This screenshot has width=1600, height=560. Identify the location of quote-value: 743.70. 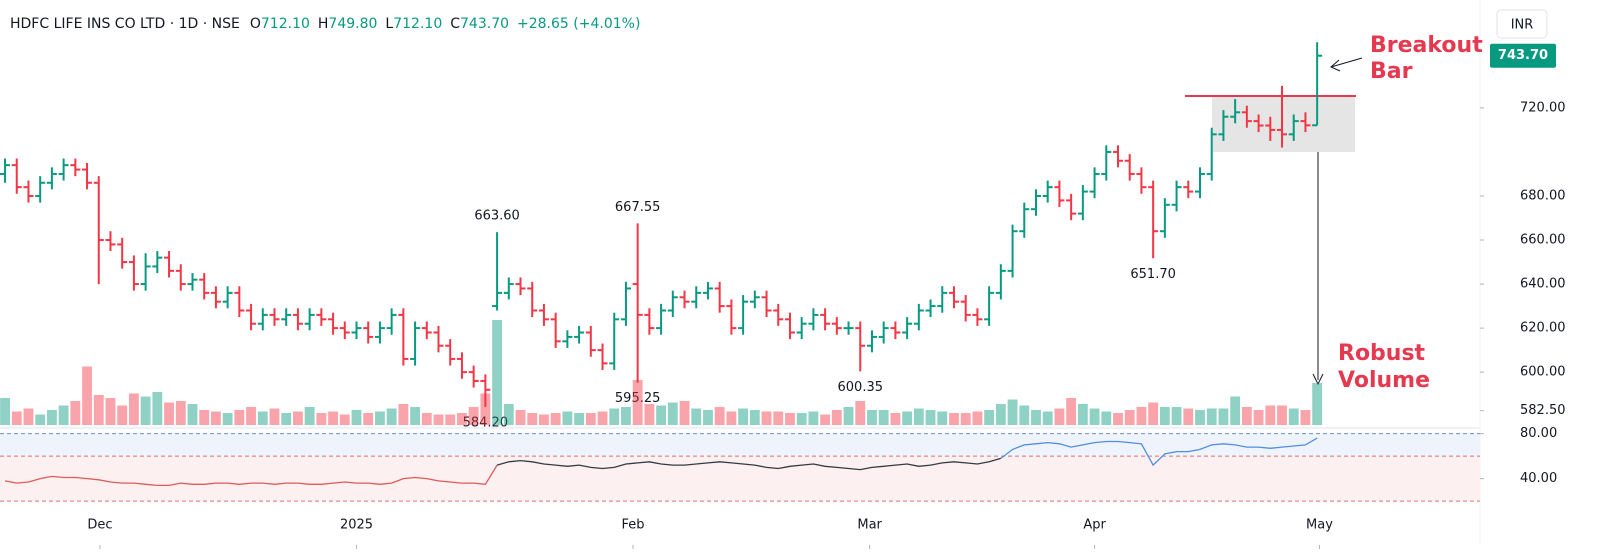
(484, 24).